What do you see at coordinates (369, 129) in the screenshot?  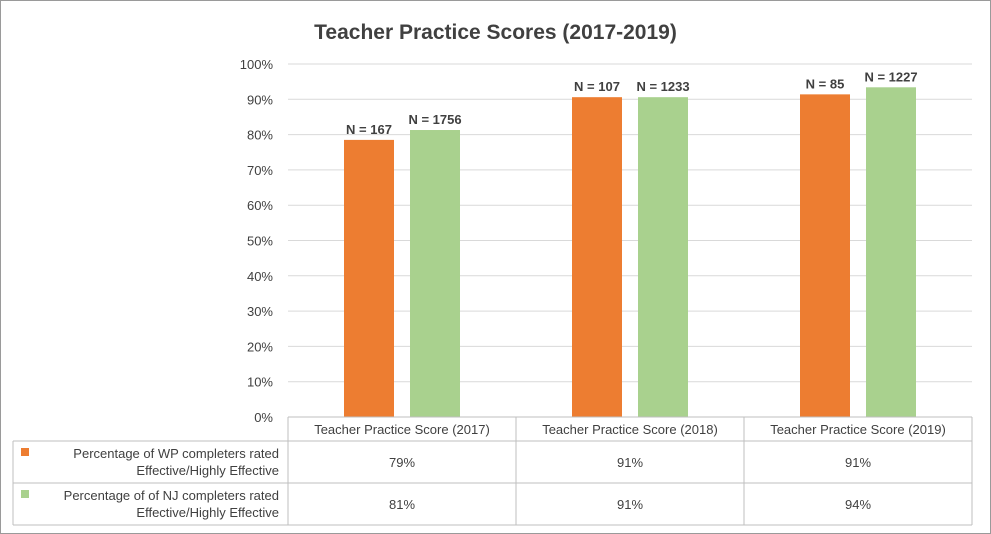 I see `n-label: N = 167` at bounding box center [369, 129].